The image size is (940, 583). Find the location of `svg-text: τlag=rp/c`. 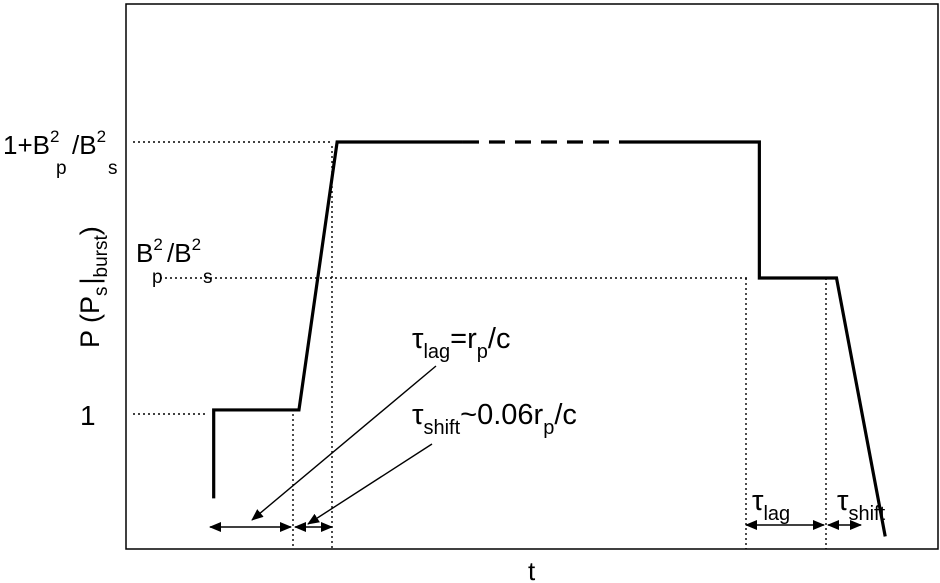

svg-text: τlag=rp/c is located at coordinates (461, 343).